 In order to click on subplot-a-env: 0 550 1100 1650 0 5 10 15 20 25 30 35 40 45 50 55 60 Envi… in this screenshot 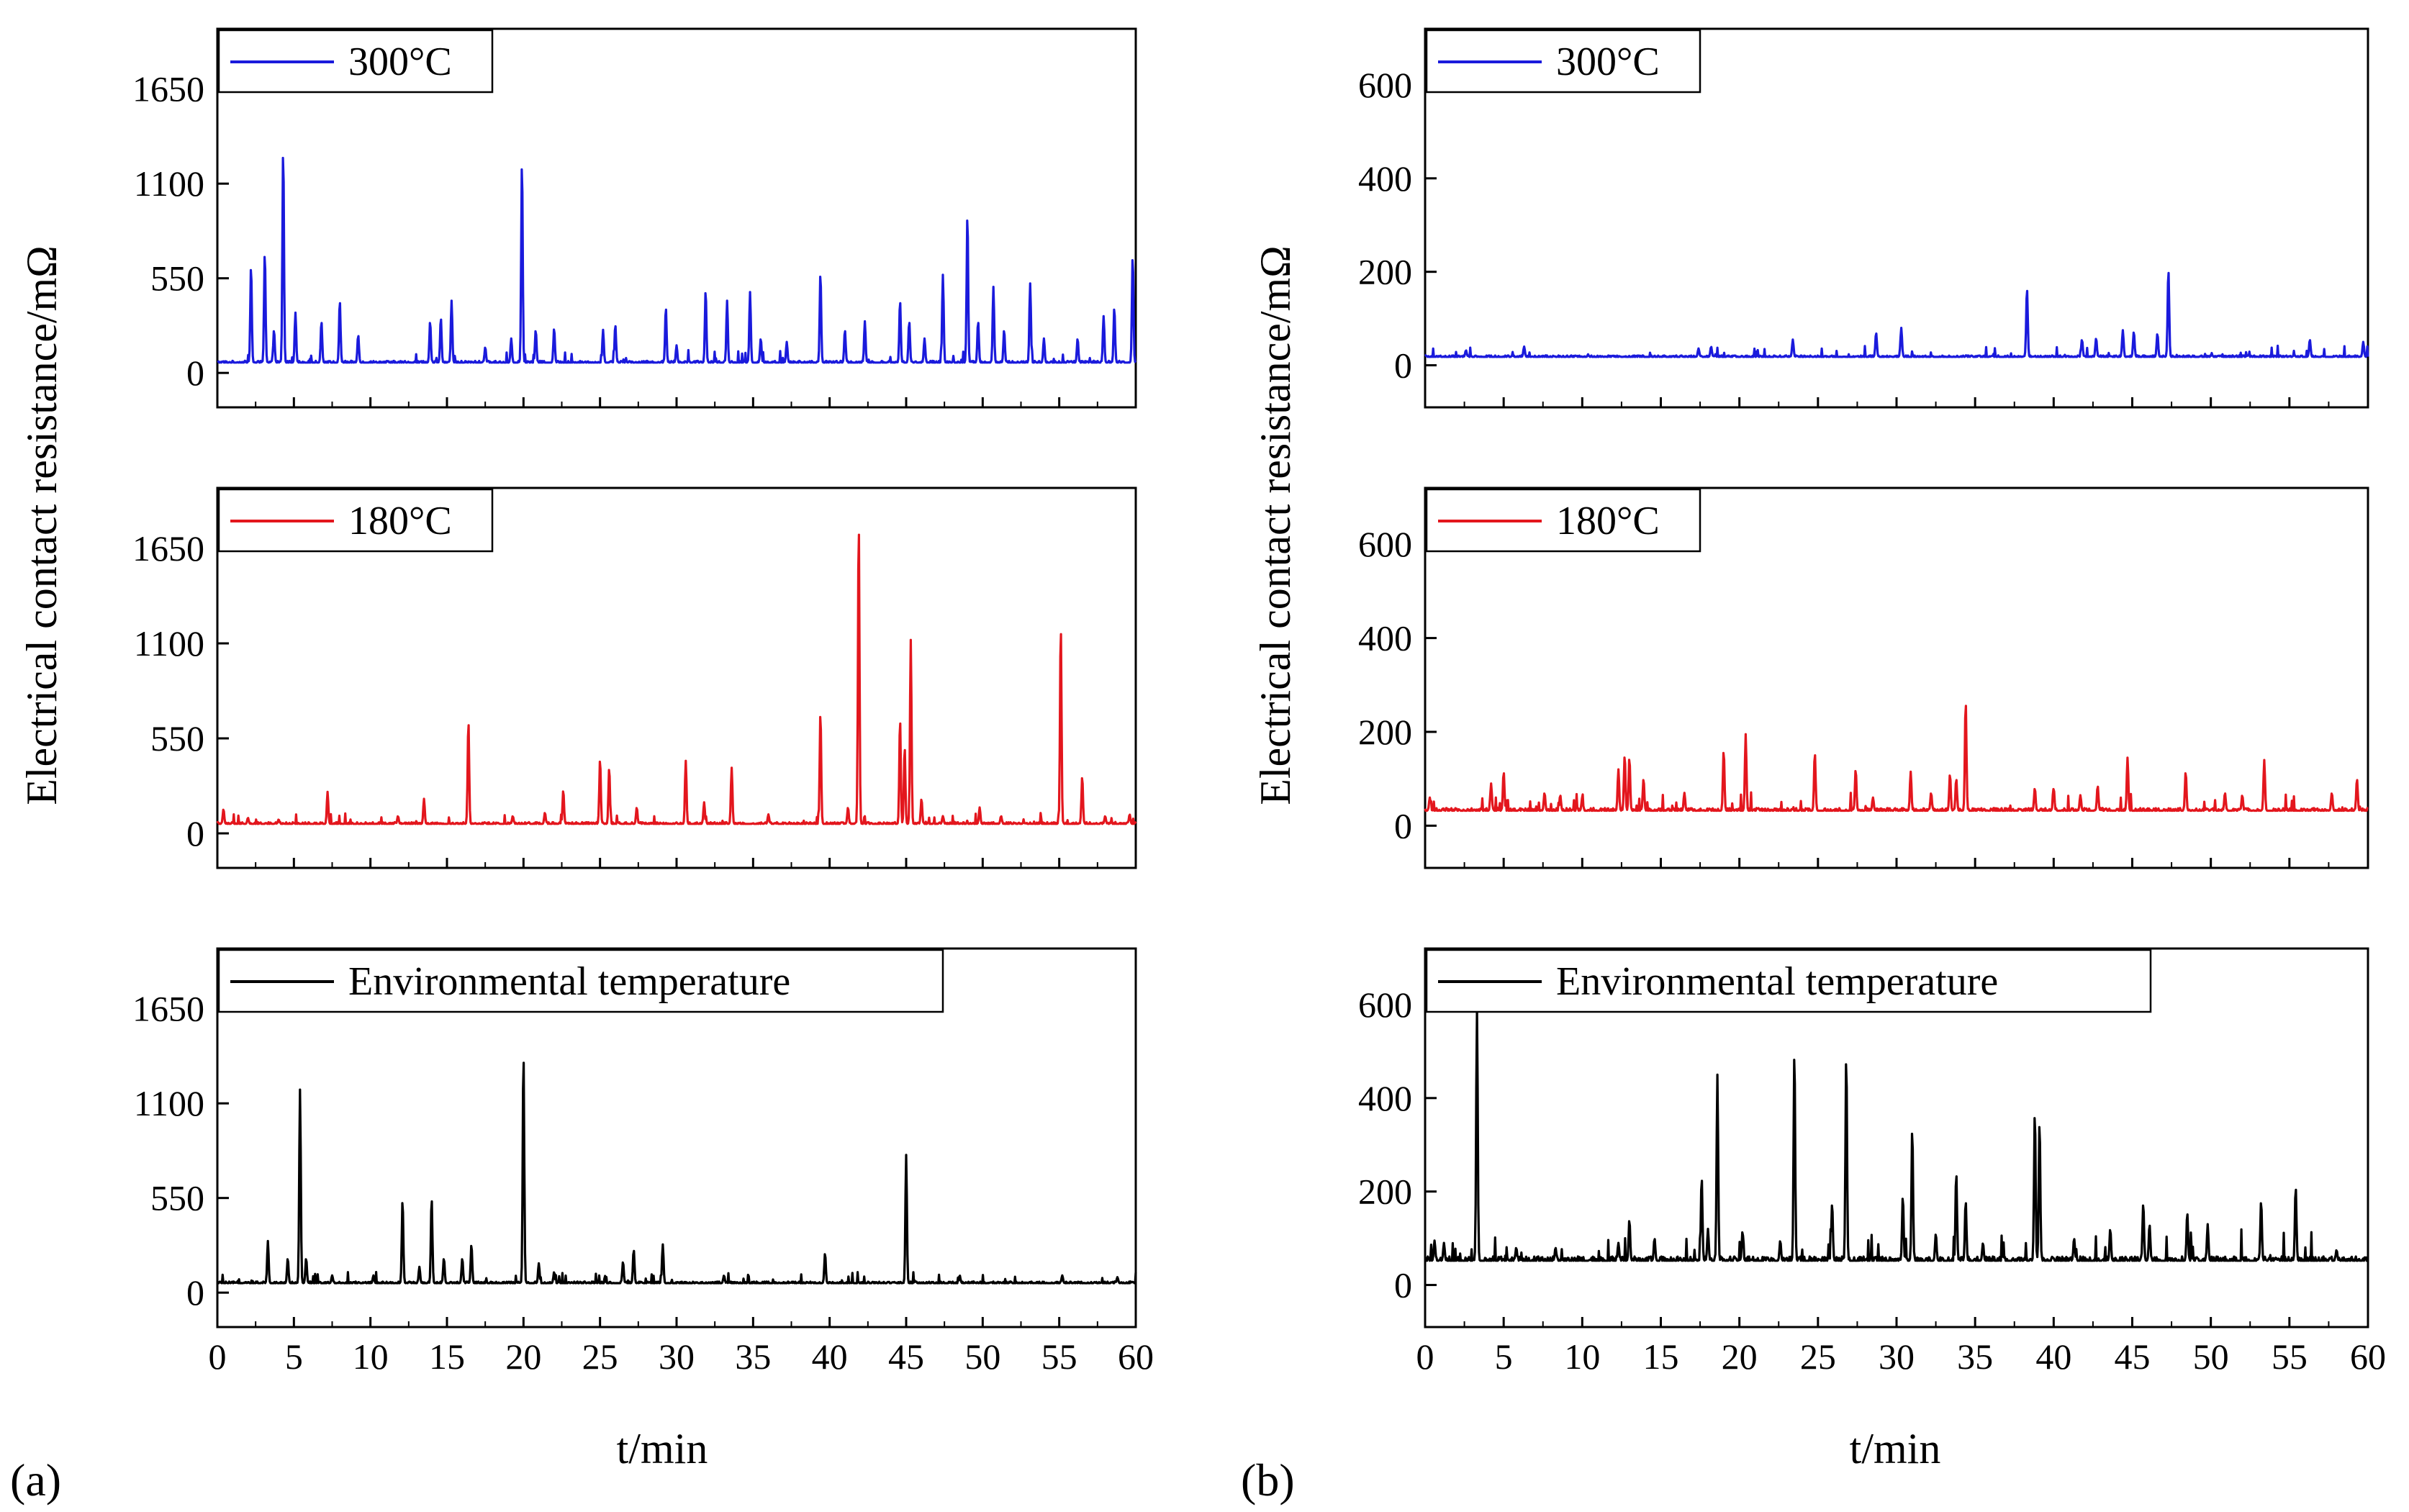, I will do `click(643, 1162)`.